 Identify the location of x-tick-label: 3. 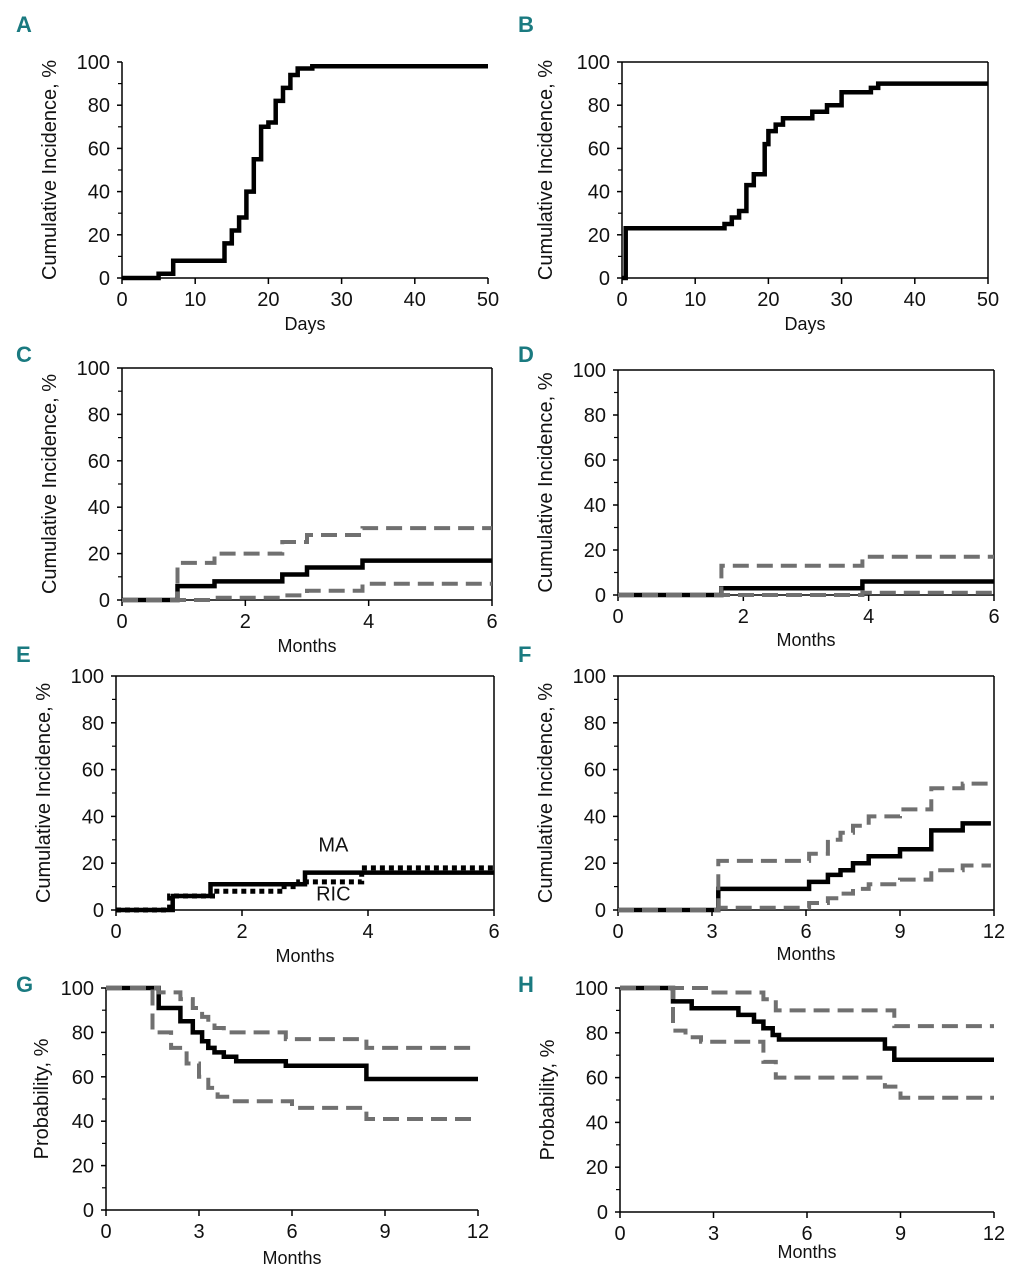
(713, 1234).